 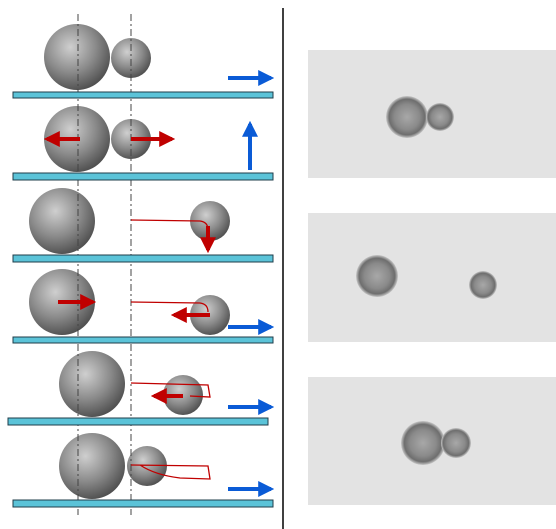 What do you see at coordinates (251, 283) in the screenshot?
I see `plate-motion-arrows` at bounding box center [251, 283].